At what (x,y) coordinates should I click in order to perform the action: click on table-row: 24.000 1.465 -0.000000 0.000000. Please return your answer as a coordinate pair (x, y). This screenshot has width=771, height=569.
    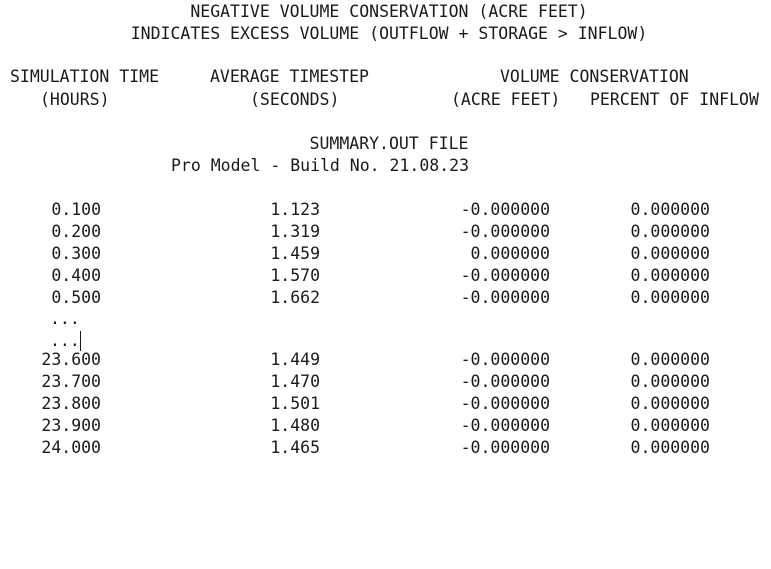
    Looking at the image, I should click on (385, 448).